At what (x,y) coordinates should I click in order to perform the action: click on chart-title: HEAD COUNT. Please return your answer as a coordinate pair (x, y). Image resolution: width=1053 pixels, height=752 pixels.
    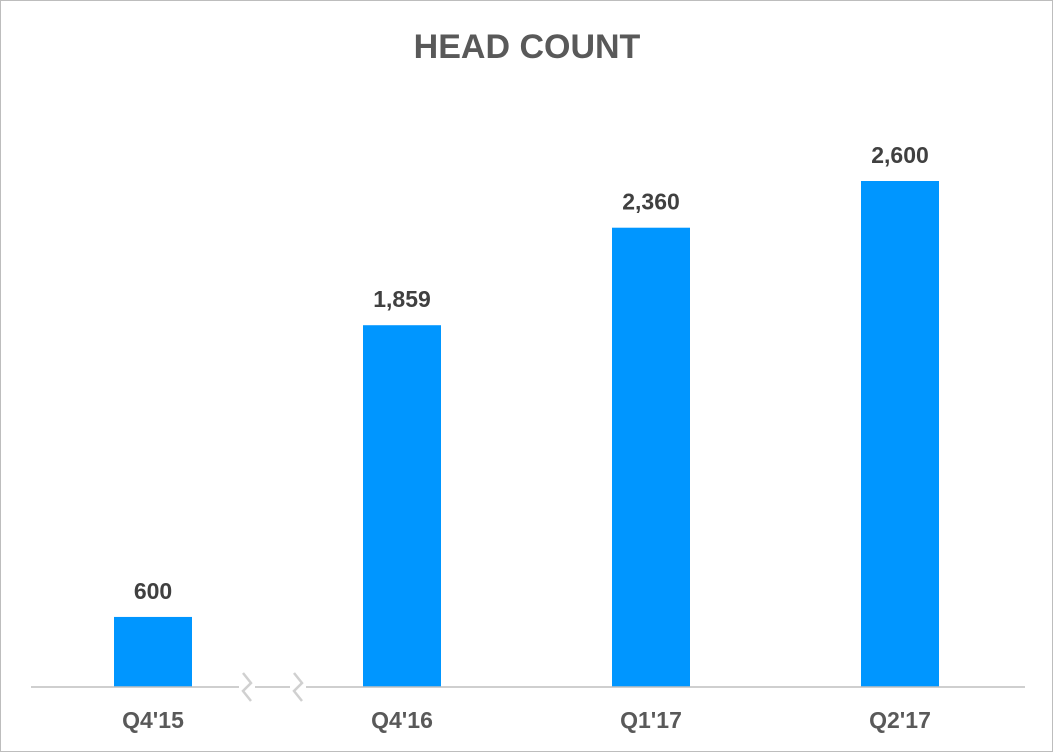
    Looking at the image, I should click on (527, 47).